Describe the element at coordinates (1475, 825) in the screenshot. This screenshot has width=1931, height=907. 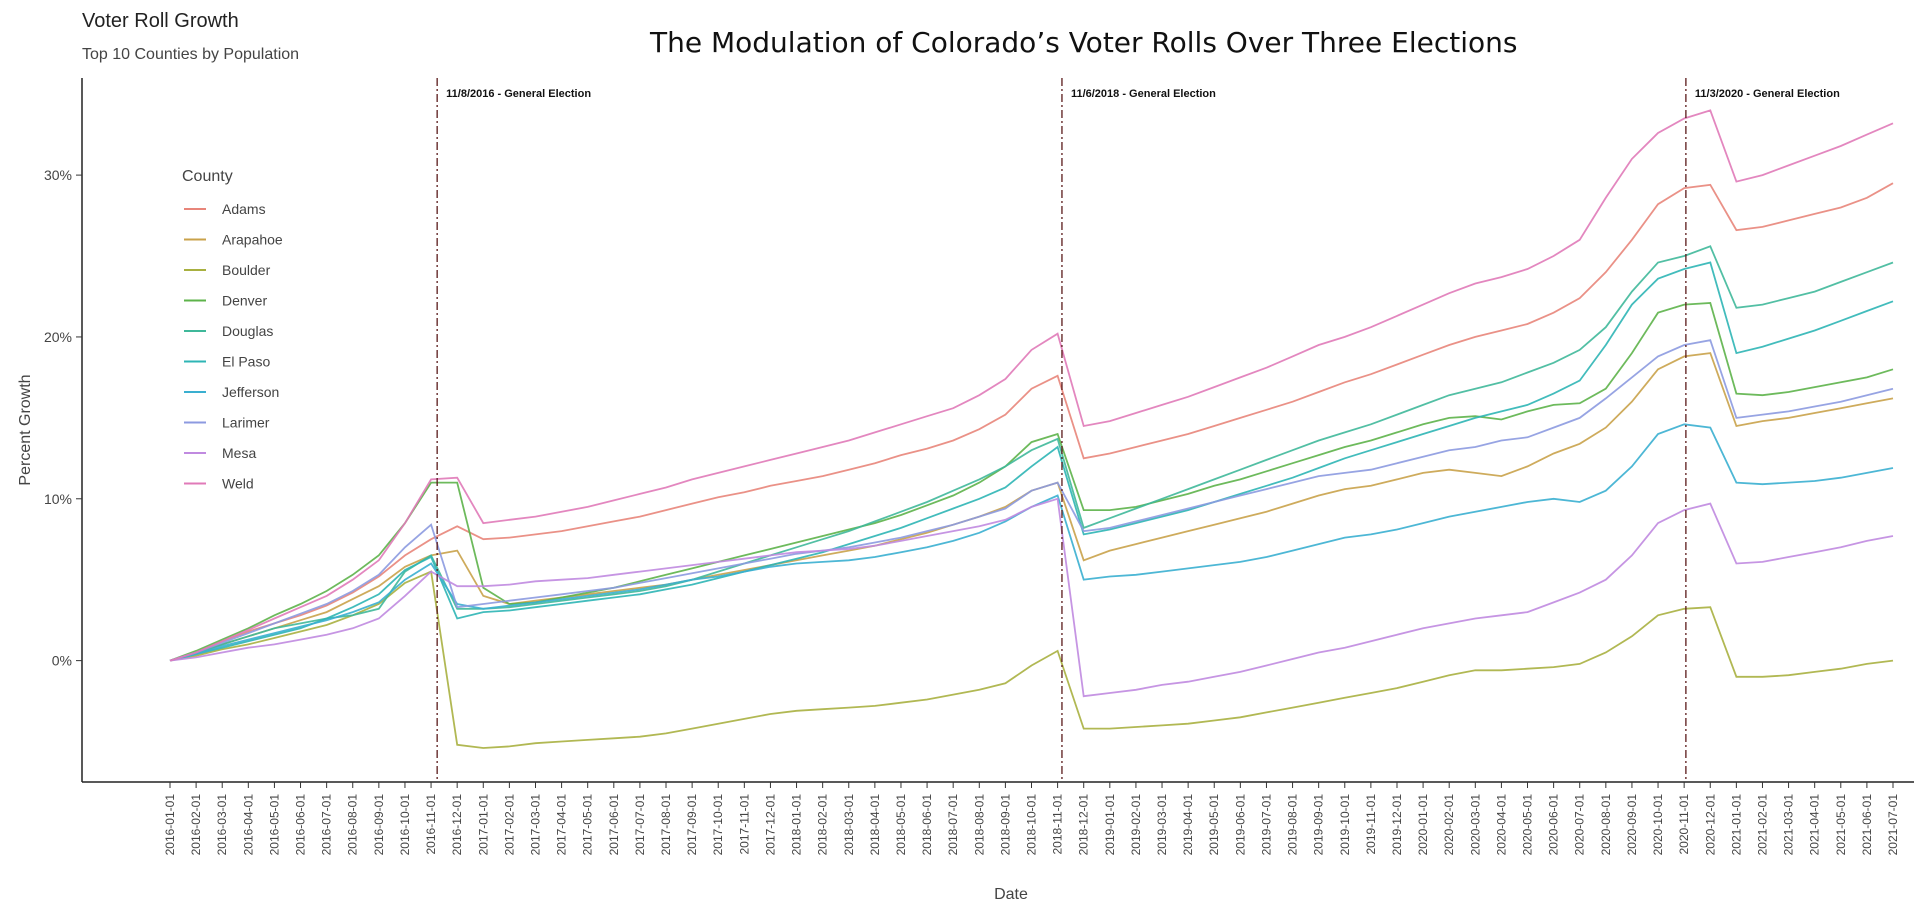
I see `x-tick-label: 2020-03-01` at that location.